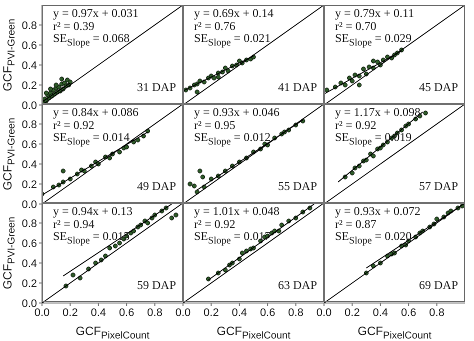 The image size is (474, 341). I want to click on annotation: SE$_{Slope}$ = 0.068, so click(91, 40).